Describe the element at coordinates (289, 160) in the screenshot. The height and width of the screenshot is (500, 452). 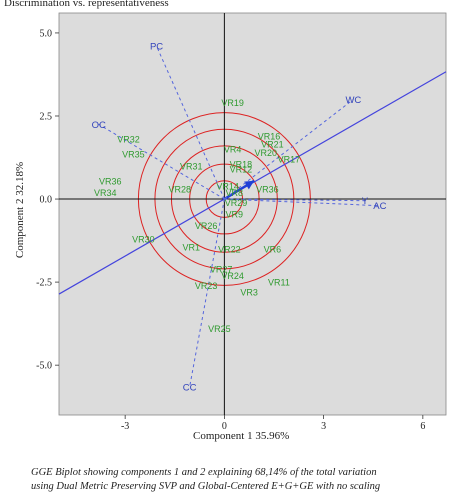
I see `genotype-label: VR17` at that location.